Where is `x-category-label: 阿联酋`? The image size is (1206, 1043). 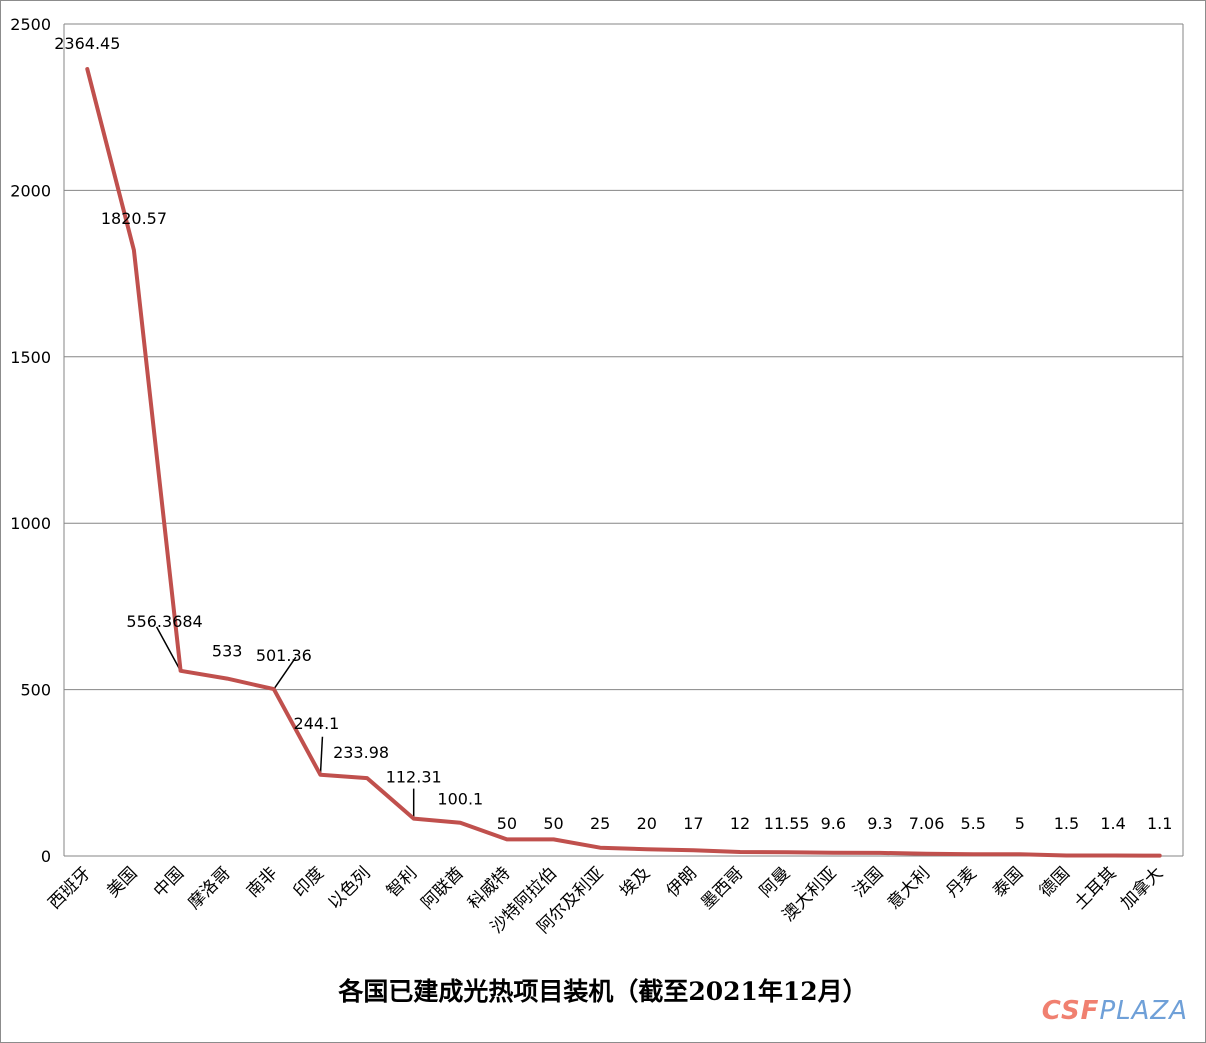 x-category-label: 阿联酋 is located at coordinates (443, 888).